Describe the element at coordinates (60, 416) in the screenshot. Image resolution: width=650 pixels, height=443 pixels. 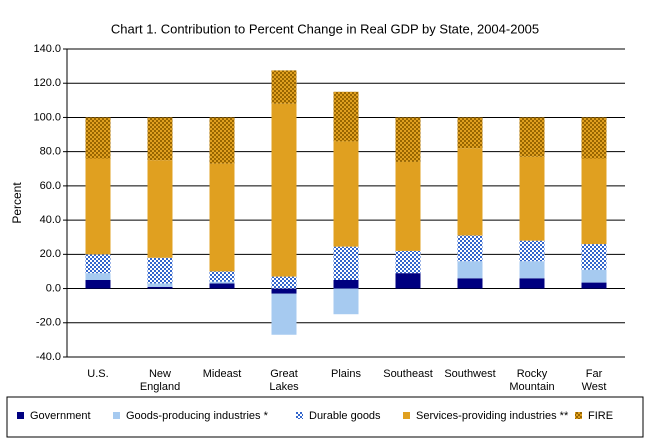
I see `legend-label: Government` at that location.